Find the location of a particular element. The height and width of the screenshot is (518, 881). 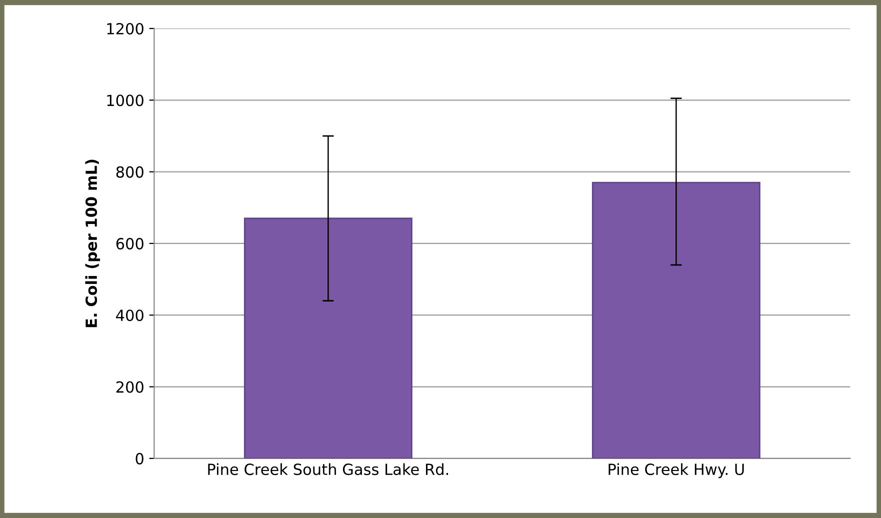

y-tick-label: 800 is located at coordinates (130, 172).